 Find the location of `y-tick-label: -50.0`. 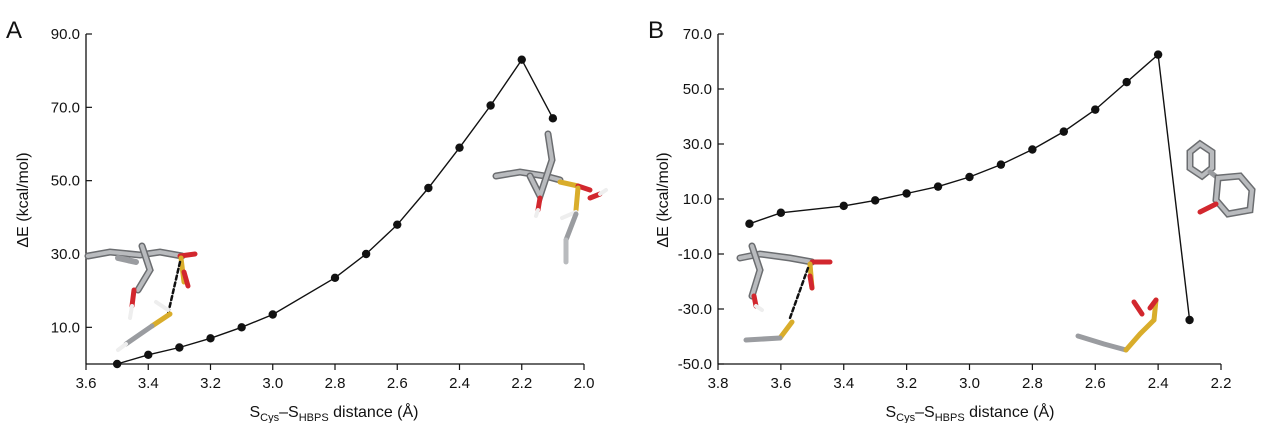

y-tick-label: -50.0 is located at coordinates (695, 364).